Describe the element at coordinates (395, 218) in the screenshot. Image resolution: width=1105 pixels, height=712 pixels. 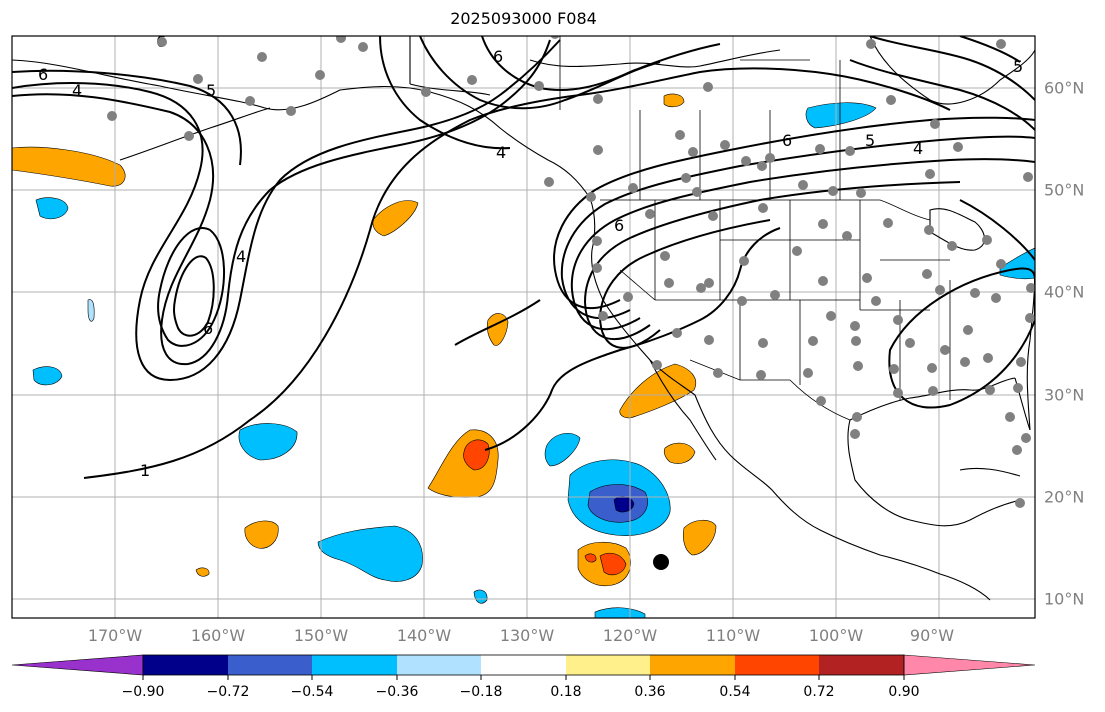
I see `shade-orange-north-central` at that location.